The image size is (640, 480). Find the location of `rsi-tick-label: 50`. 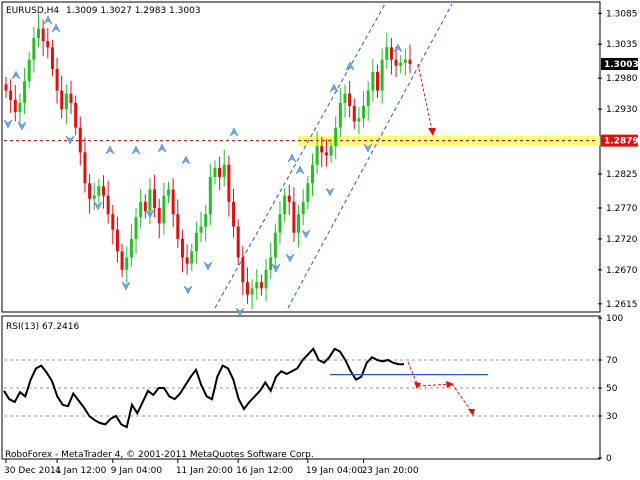

rsi-tick-label: 50 is located at coordinates (612, 389).